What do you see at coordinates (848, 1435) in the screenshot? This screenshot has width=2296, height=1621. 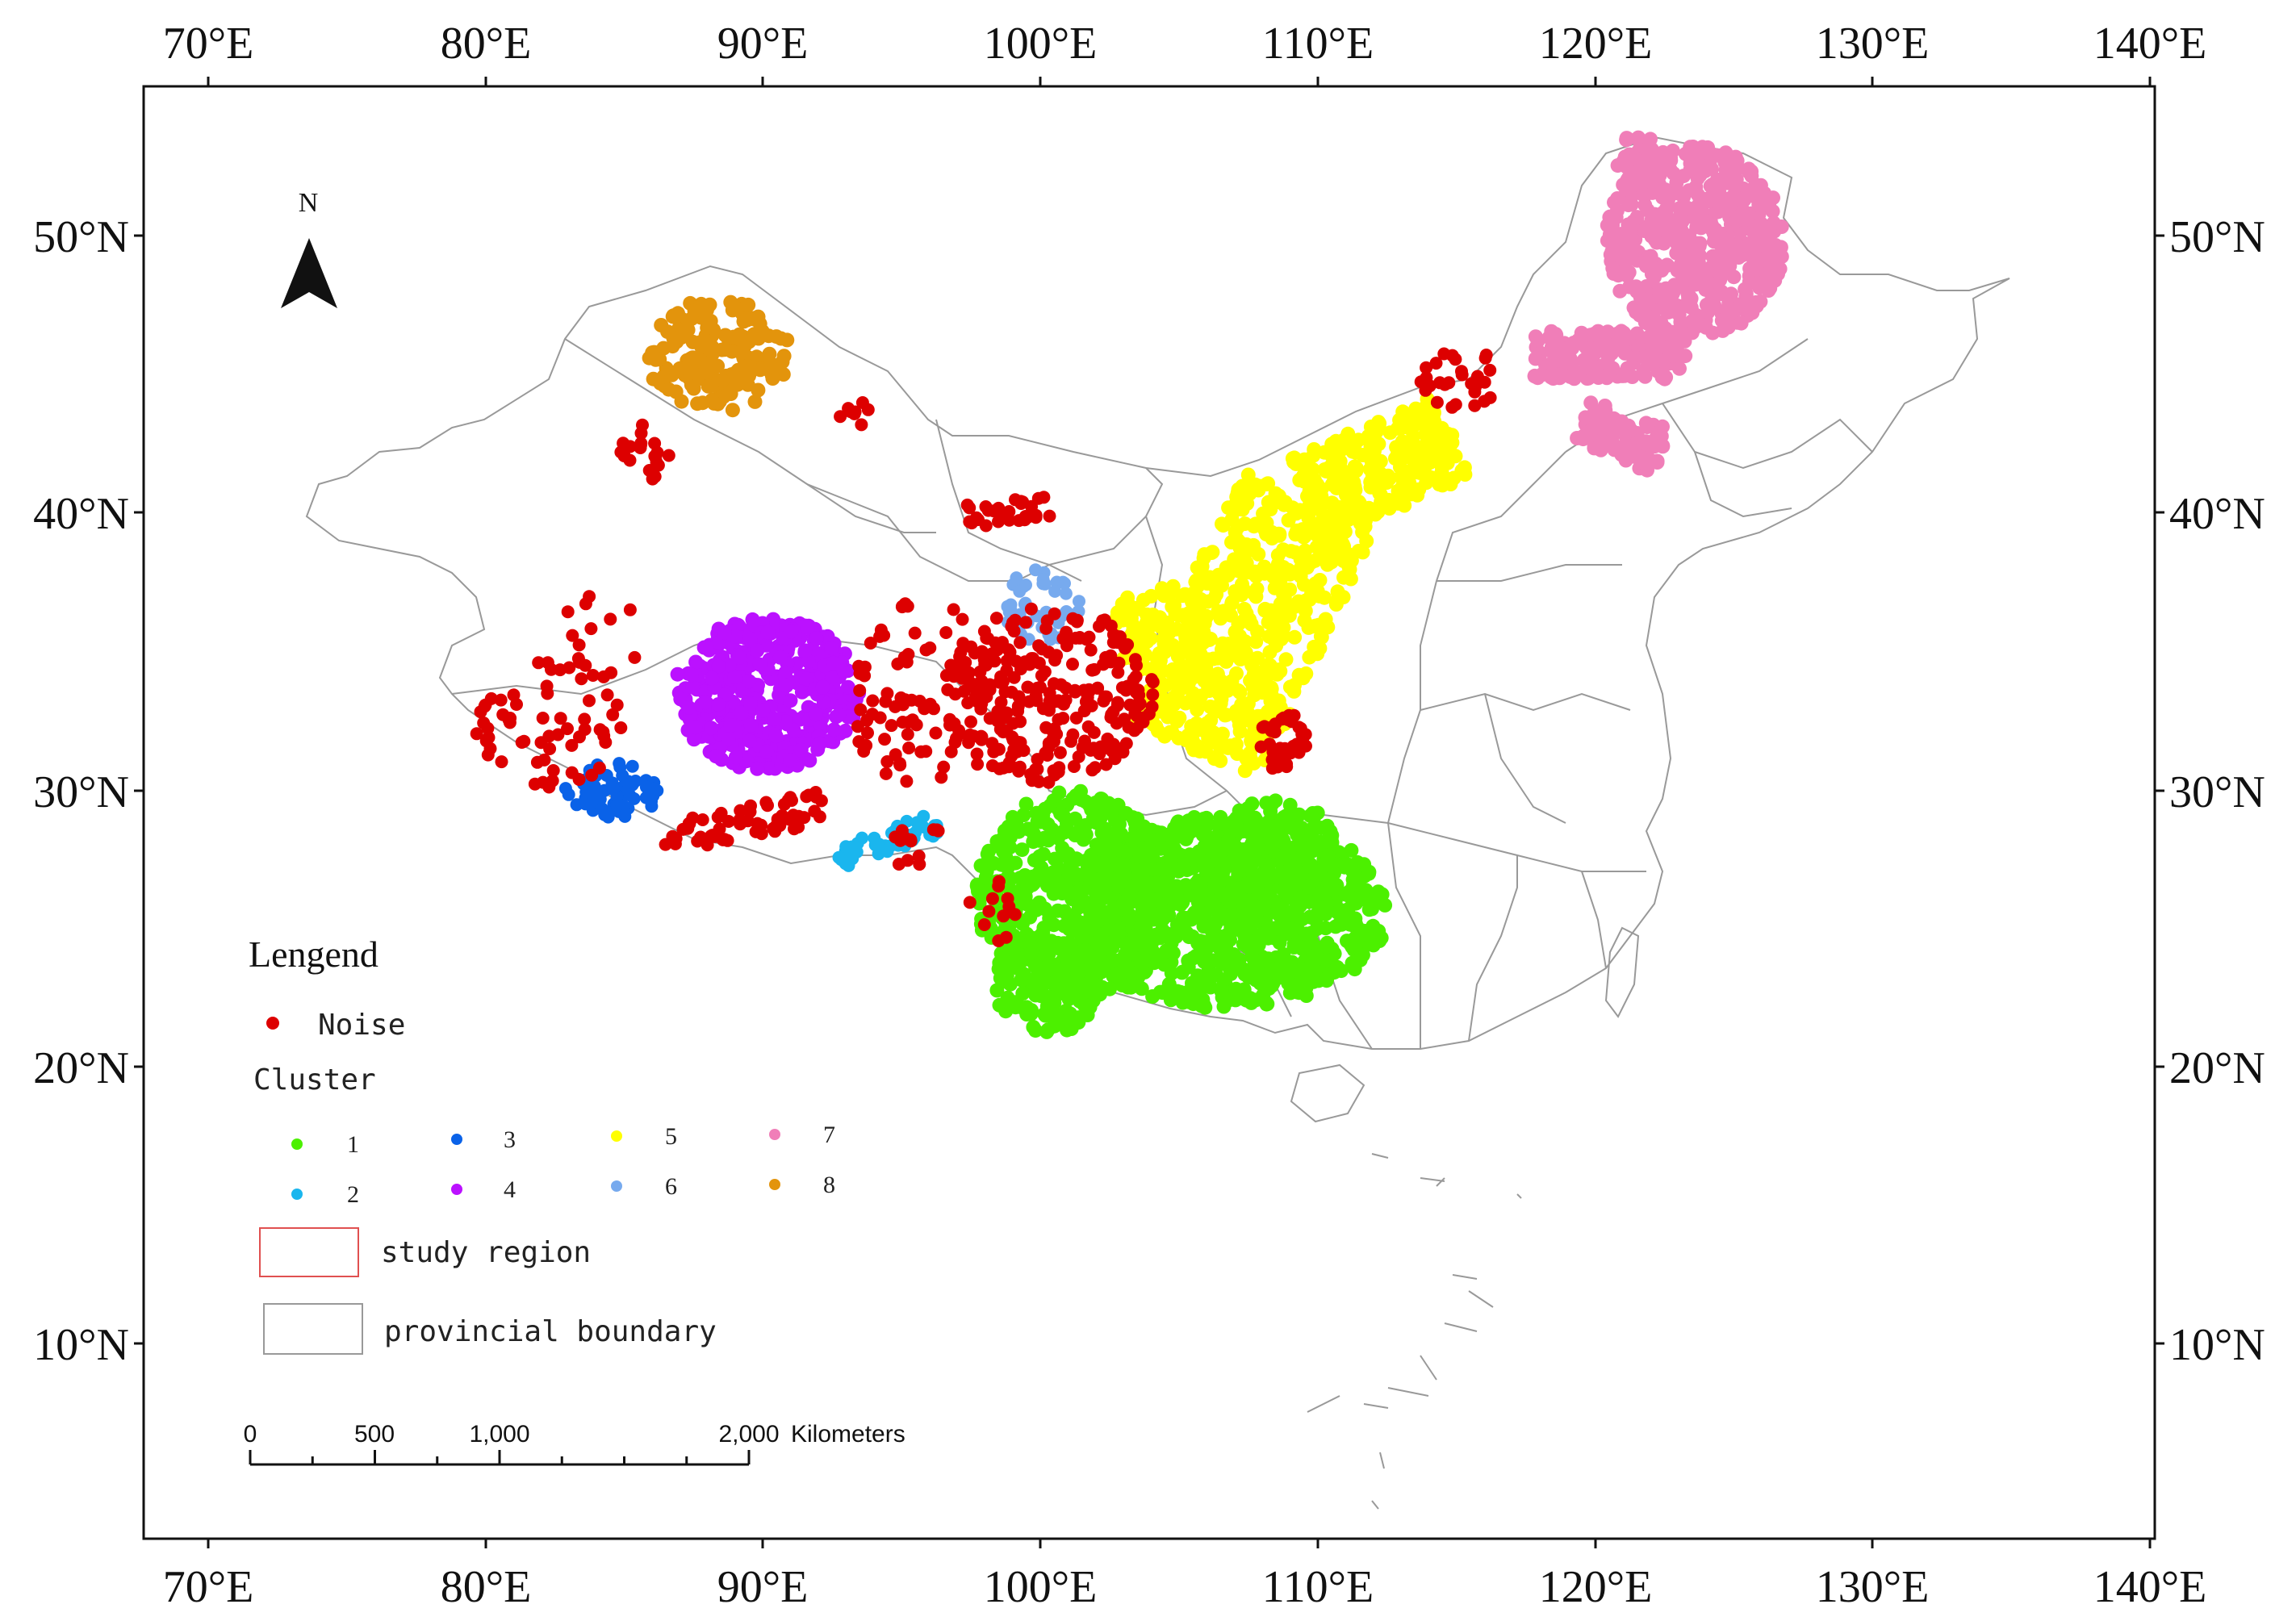 I see `scale-unit: Kilometers` at bounding box center [848, 1435].